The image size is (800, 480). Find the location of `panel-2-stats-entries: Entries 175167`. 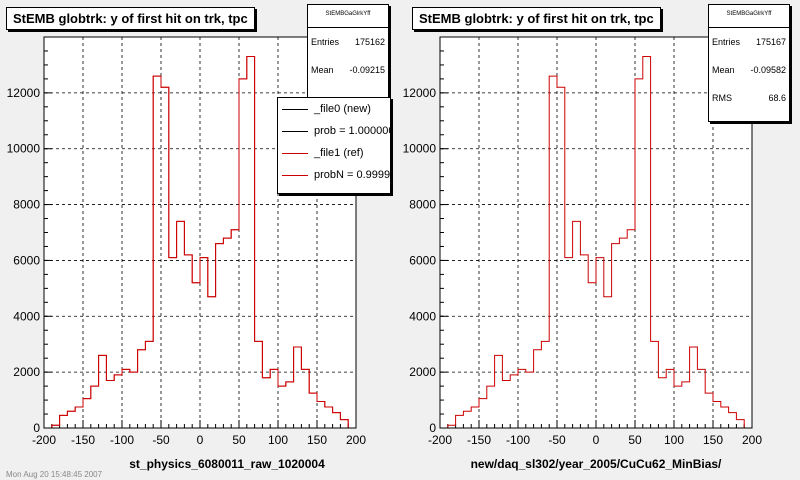

panel-2-stats-entries: Entries 175167 is located at coordinates (749, 42).